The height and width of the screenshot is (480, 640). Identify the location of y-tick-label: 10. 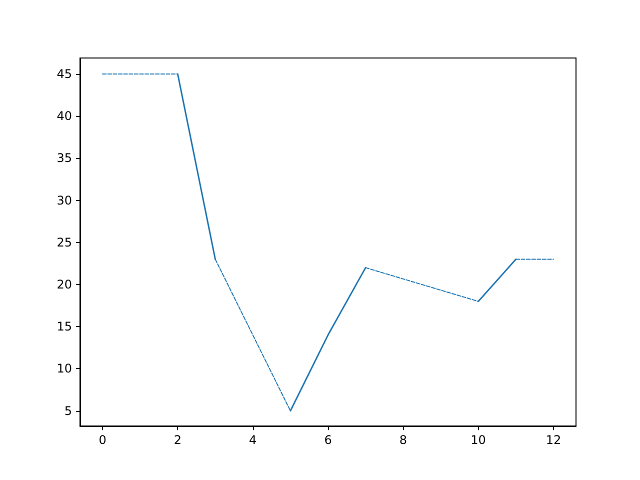
(64, 369).